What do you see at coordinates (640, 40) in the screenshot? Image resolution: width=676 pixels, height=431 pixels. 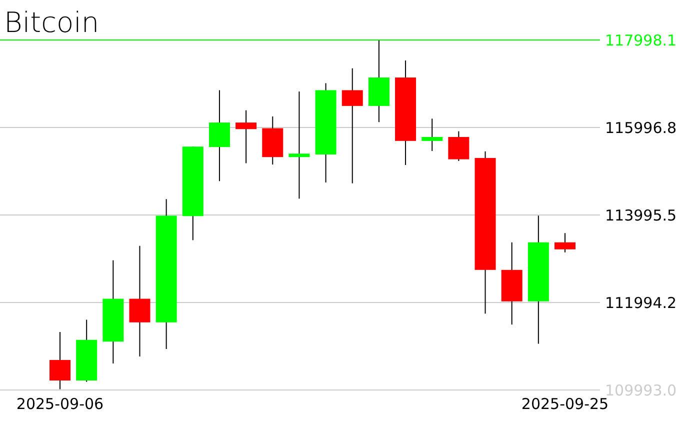 I see `ref-line-label: 117998.1` at bounding box center [640, 40].